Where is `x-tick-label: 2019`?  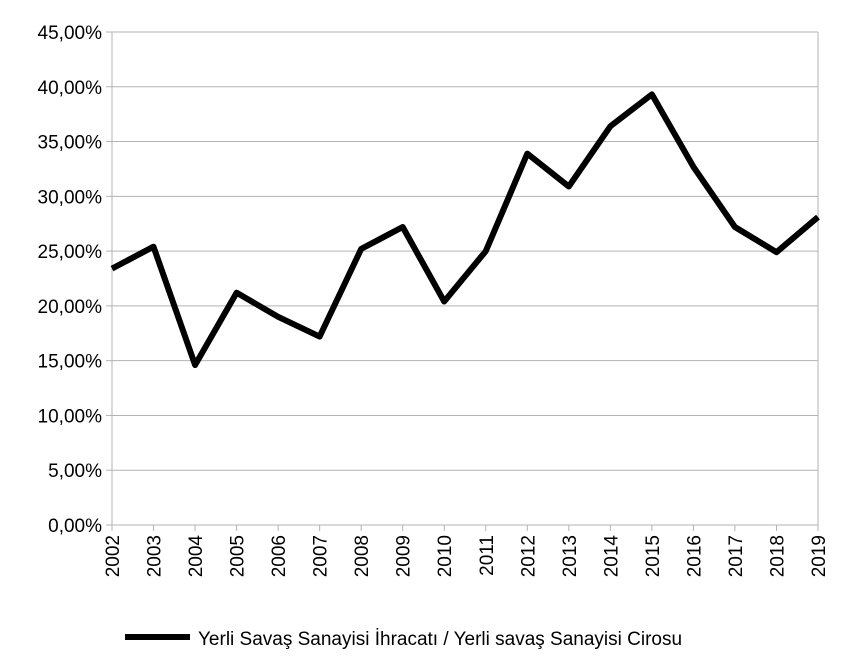 x-tick-label: 2019 is located at coordinates (819, 556).